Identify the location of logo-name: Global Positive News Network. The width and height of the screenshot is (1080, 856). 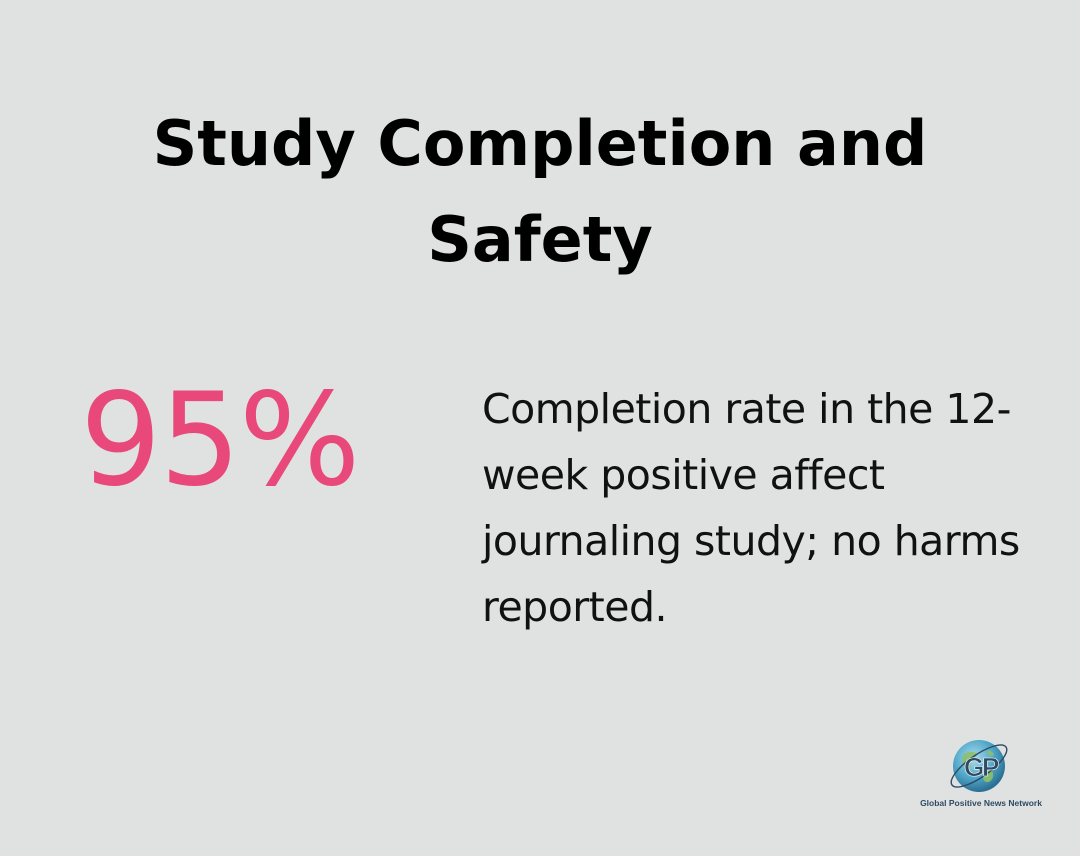
(981, 803).